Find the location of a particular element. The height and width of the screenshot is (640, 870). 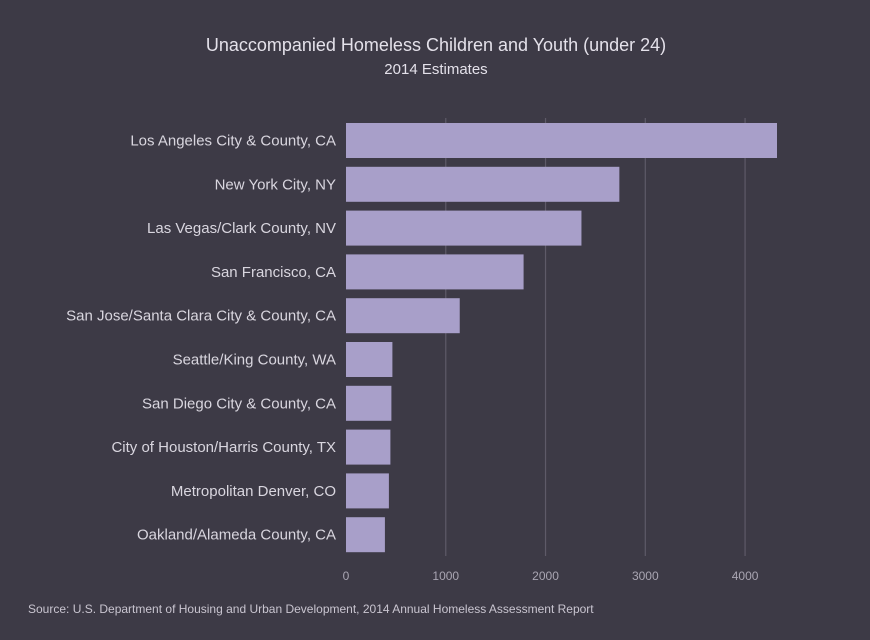

x-axis-ticks: 0 1000 2000 3000 4000 is located at coordinates (551, 576).